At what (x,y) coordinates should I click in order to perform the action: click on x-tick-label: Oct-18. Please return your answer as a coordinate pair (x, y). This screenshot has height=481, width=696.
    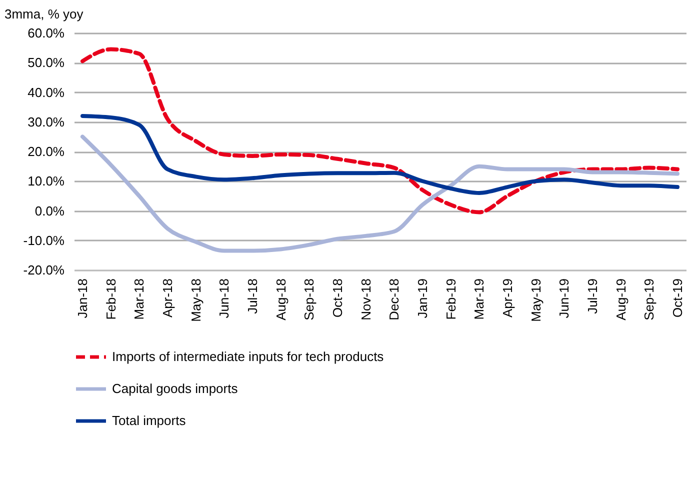
    Looking at the image, I should click on (337, 298).